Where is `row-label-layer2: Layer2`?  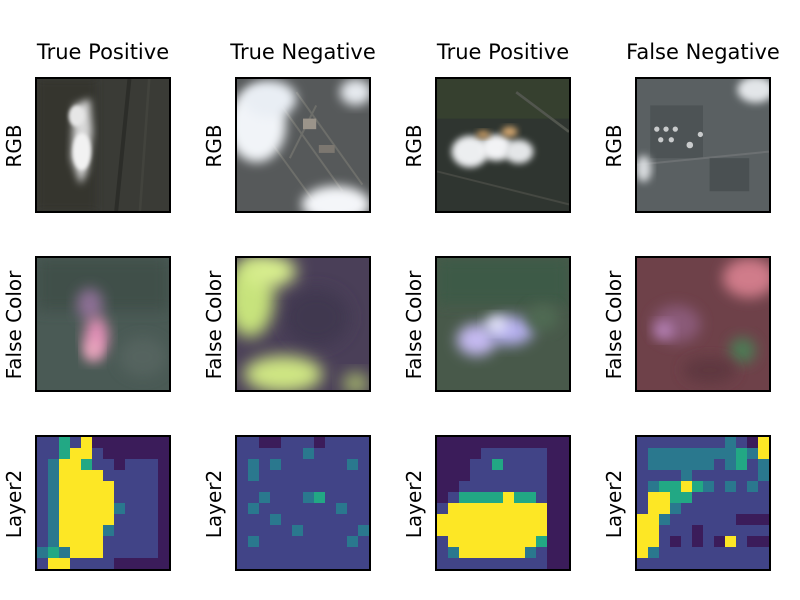
row-label-layer2: Layer2 is located at coordinates (614, 504).